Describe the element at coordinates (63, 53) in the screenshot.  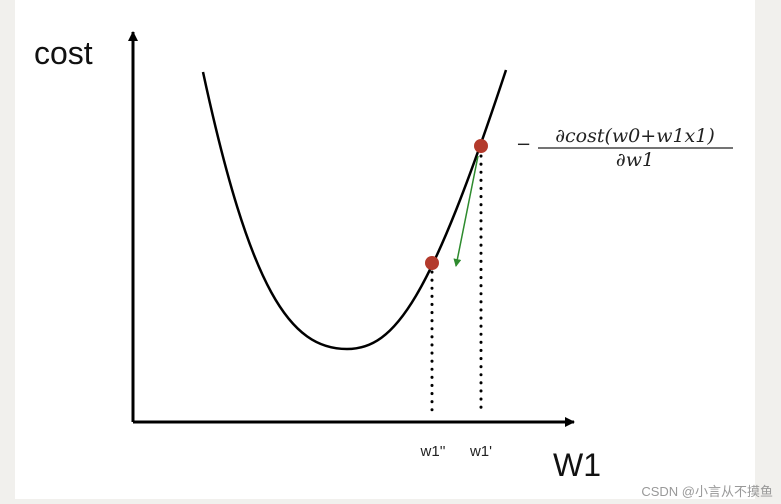
I see `y-axis-label: cost` at that location.